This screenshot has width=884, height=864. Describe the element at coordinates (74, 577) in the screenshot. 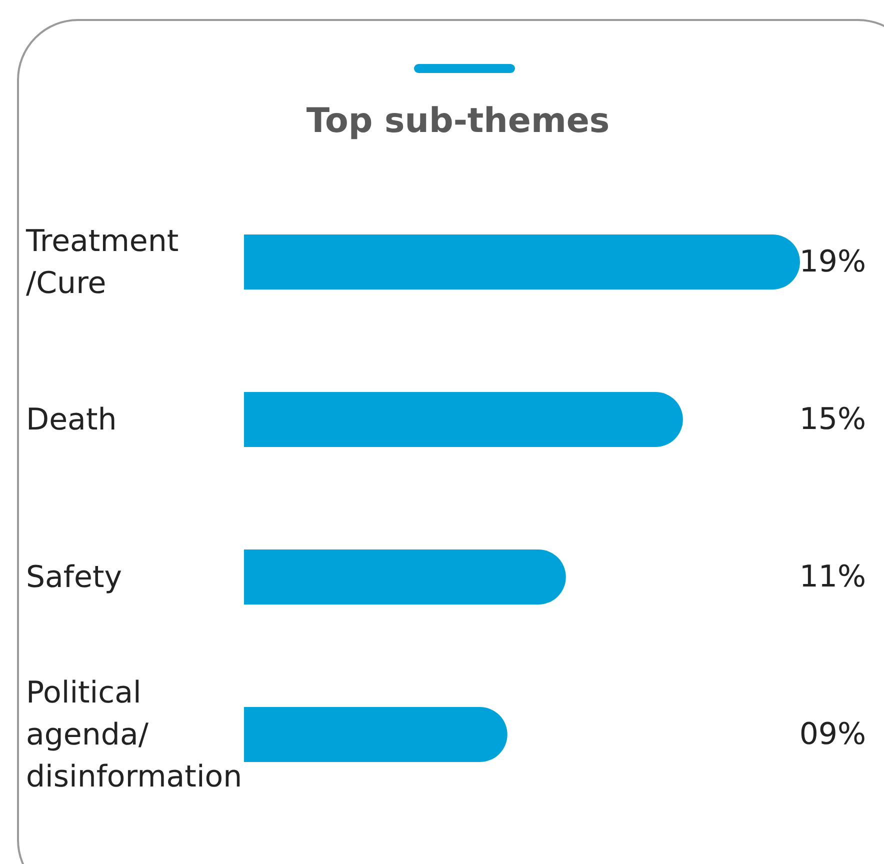

I see `y-tick-label: Safety` at that location.